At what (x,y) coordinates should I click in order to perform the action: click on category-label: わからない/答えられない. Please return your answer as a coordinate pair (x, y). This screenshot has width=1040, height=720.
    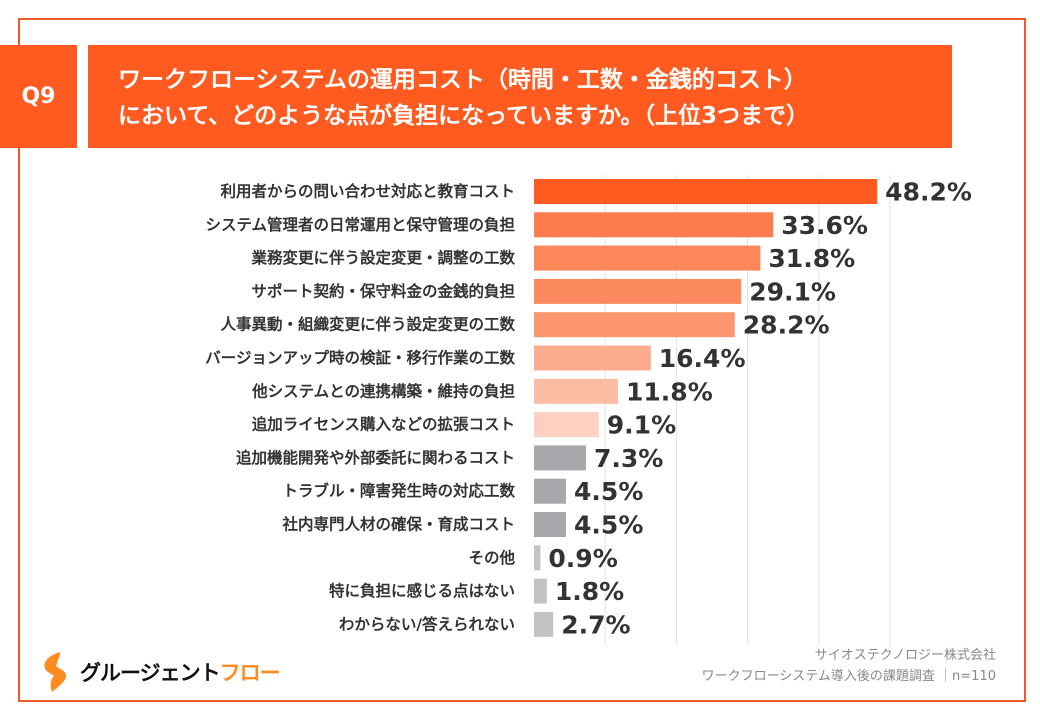
    Looking at the image, I should click on (427, 623).